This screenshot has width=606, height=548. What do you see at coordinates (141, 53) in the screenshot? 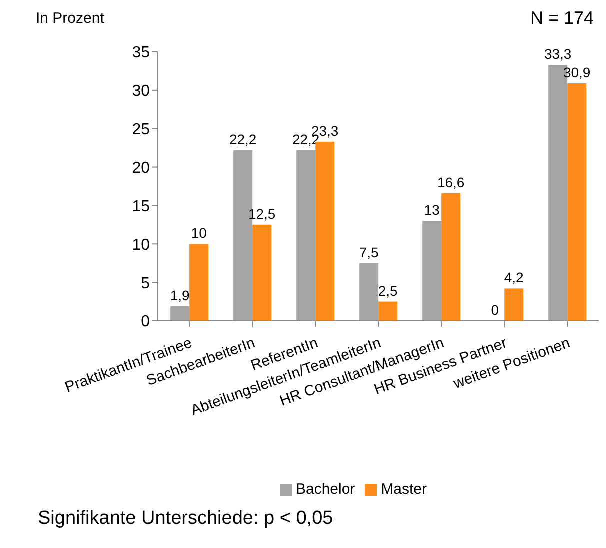
I see `y-tick-label: 35` at bounding box center [141, 53].